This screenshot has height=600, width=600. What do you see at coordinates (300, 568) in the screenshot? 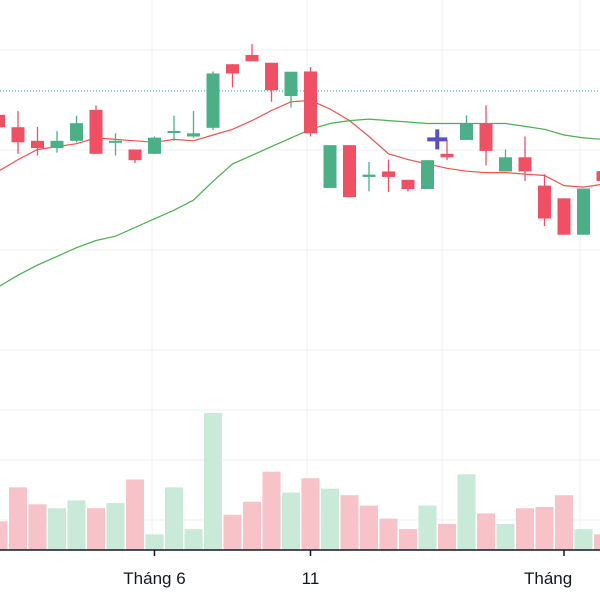
I see `x-axis: Tháng 6 11 Tháng` at bounding box center [300, 568].